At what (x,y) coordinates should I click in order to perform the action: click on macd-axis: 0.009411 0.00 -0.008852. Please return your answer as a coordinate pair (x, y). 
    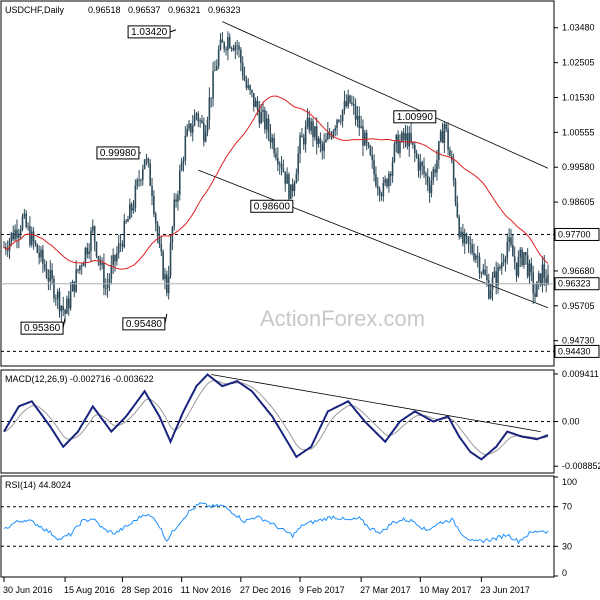
    Looking at the image, I should click on (577, 420).